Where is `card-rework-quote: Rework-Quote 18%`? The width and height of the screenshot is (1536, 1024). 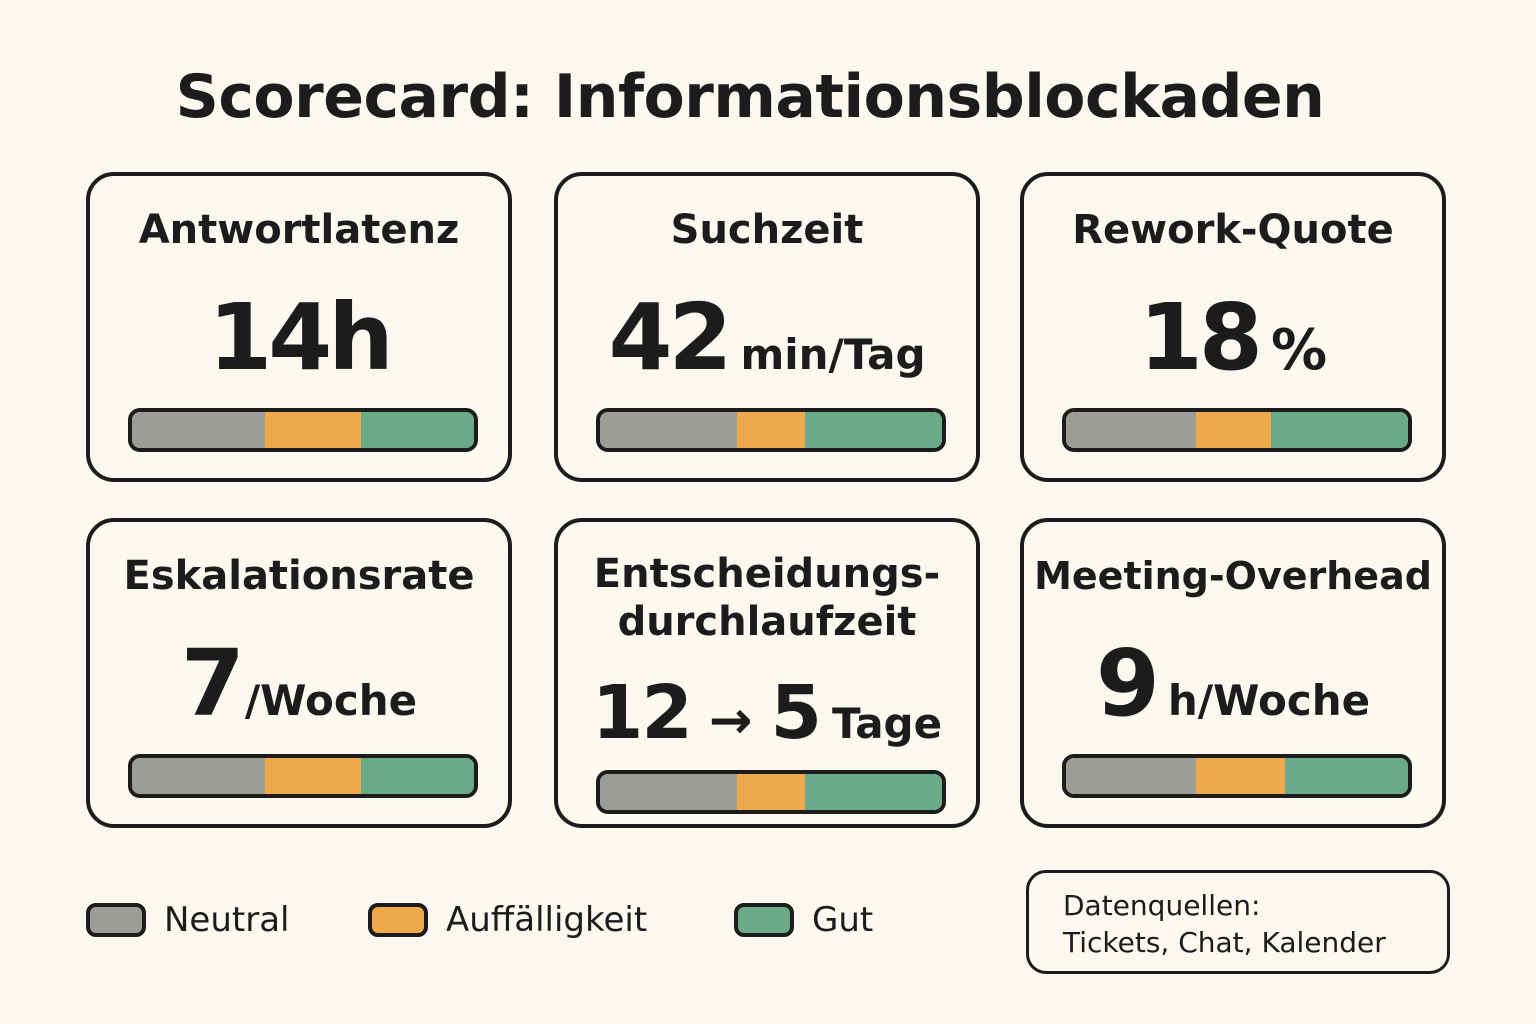 card-rework-quote: Rework-Quote 18% is located at coordinates (1233, 327).